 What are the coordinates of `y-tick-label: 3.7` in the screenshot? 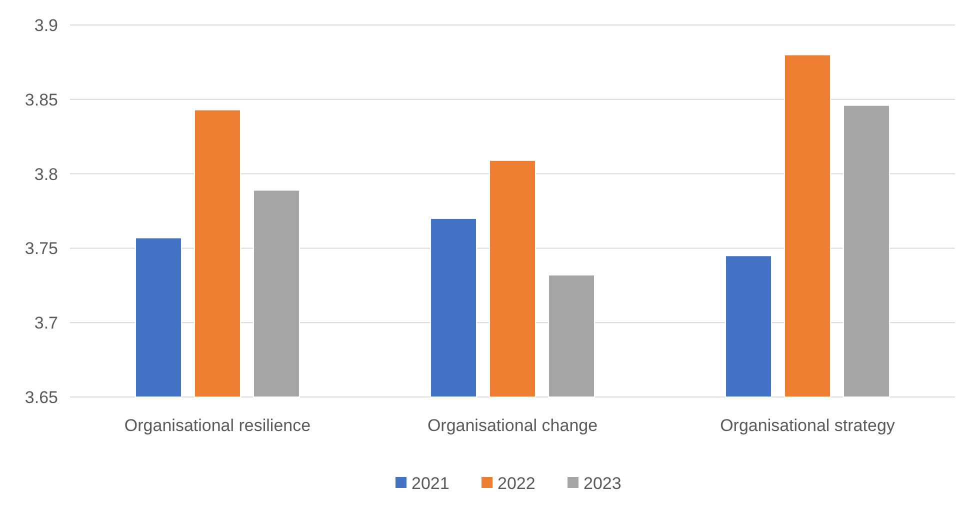 It's located at (46, 323).